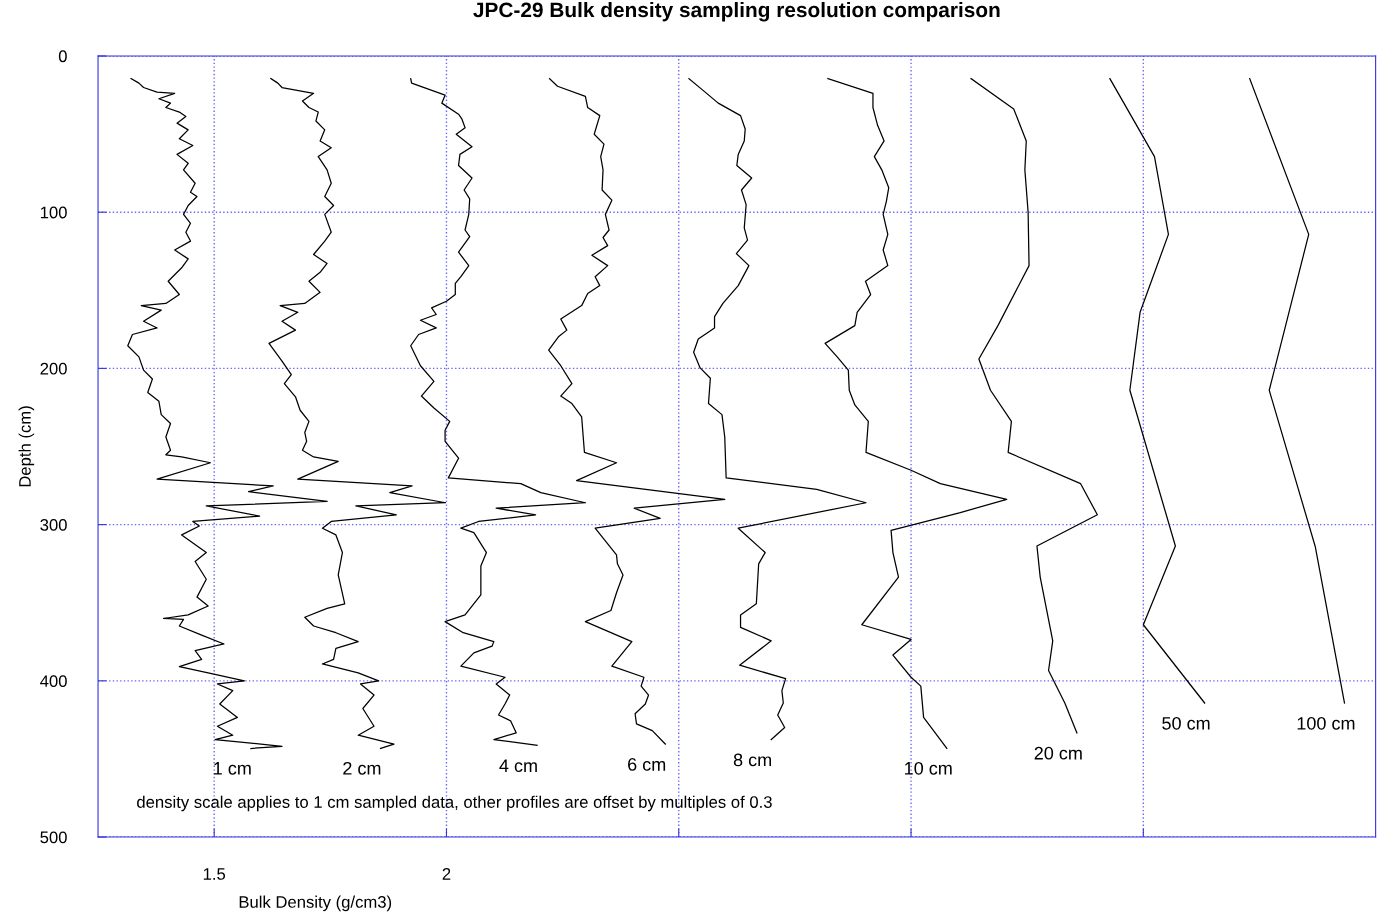 The image size is (1377, 916). Describe the element at coordinates (1058, 753) in the screenshot. I see `series-label: 20 cm` at that location.